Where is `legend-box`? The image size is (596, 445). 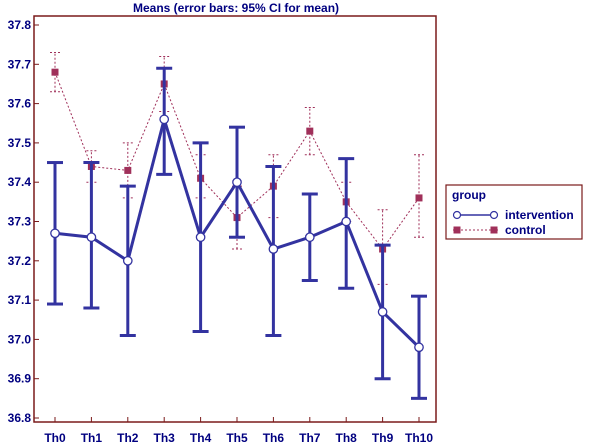 legend-box is located at coordinates (514, 212).